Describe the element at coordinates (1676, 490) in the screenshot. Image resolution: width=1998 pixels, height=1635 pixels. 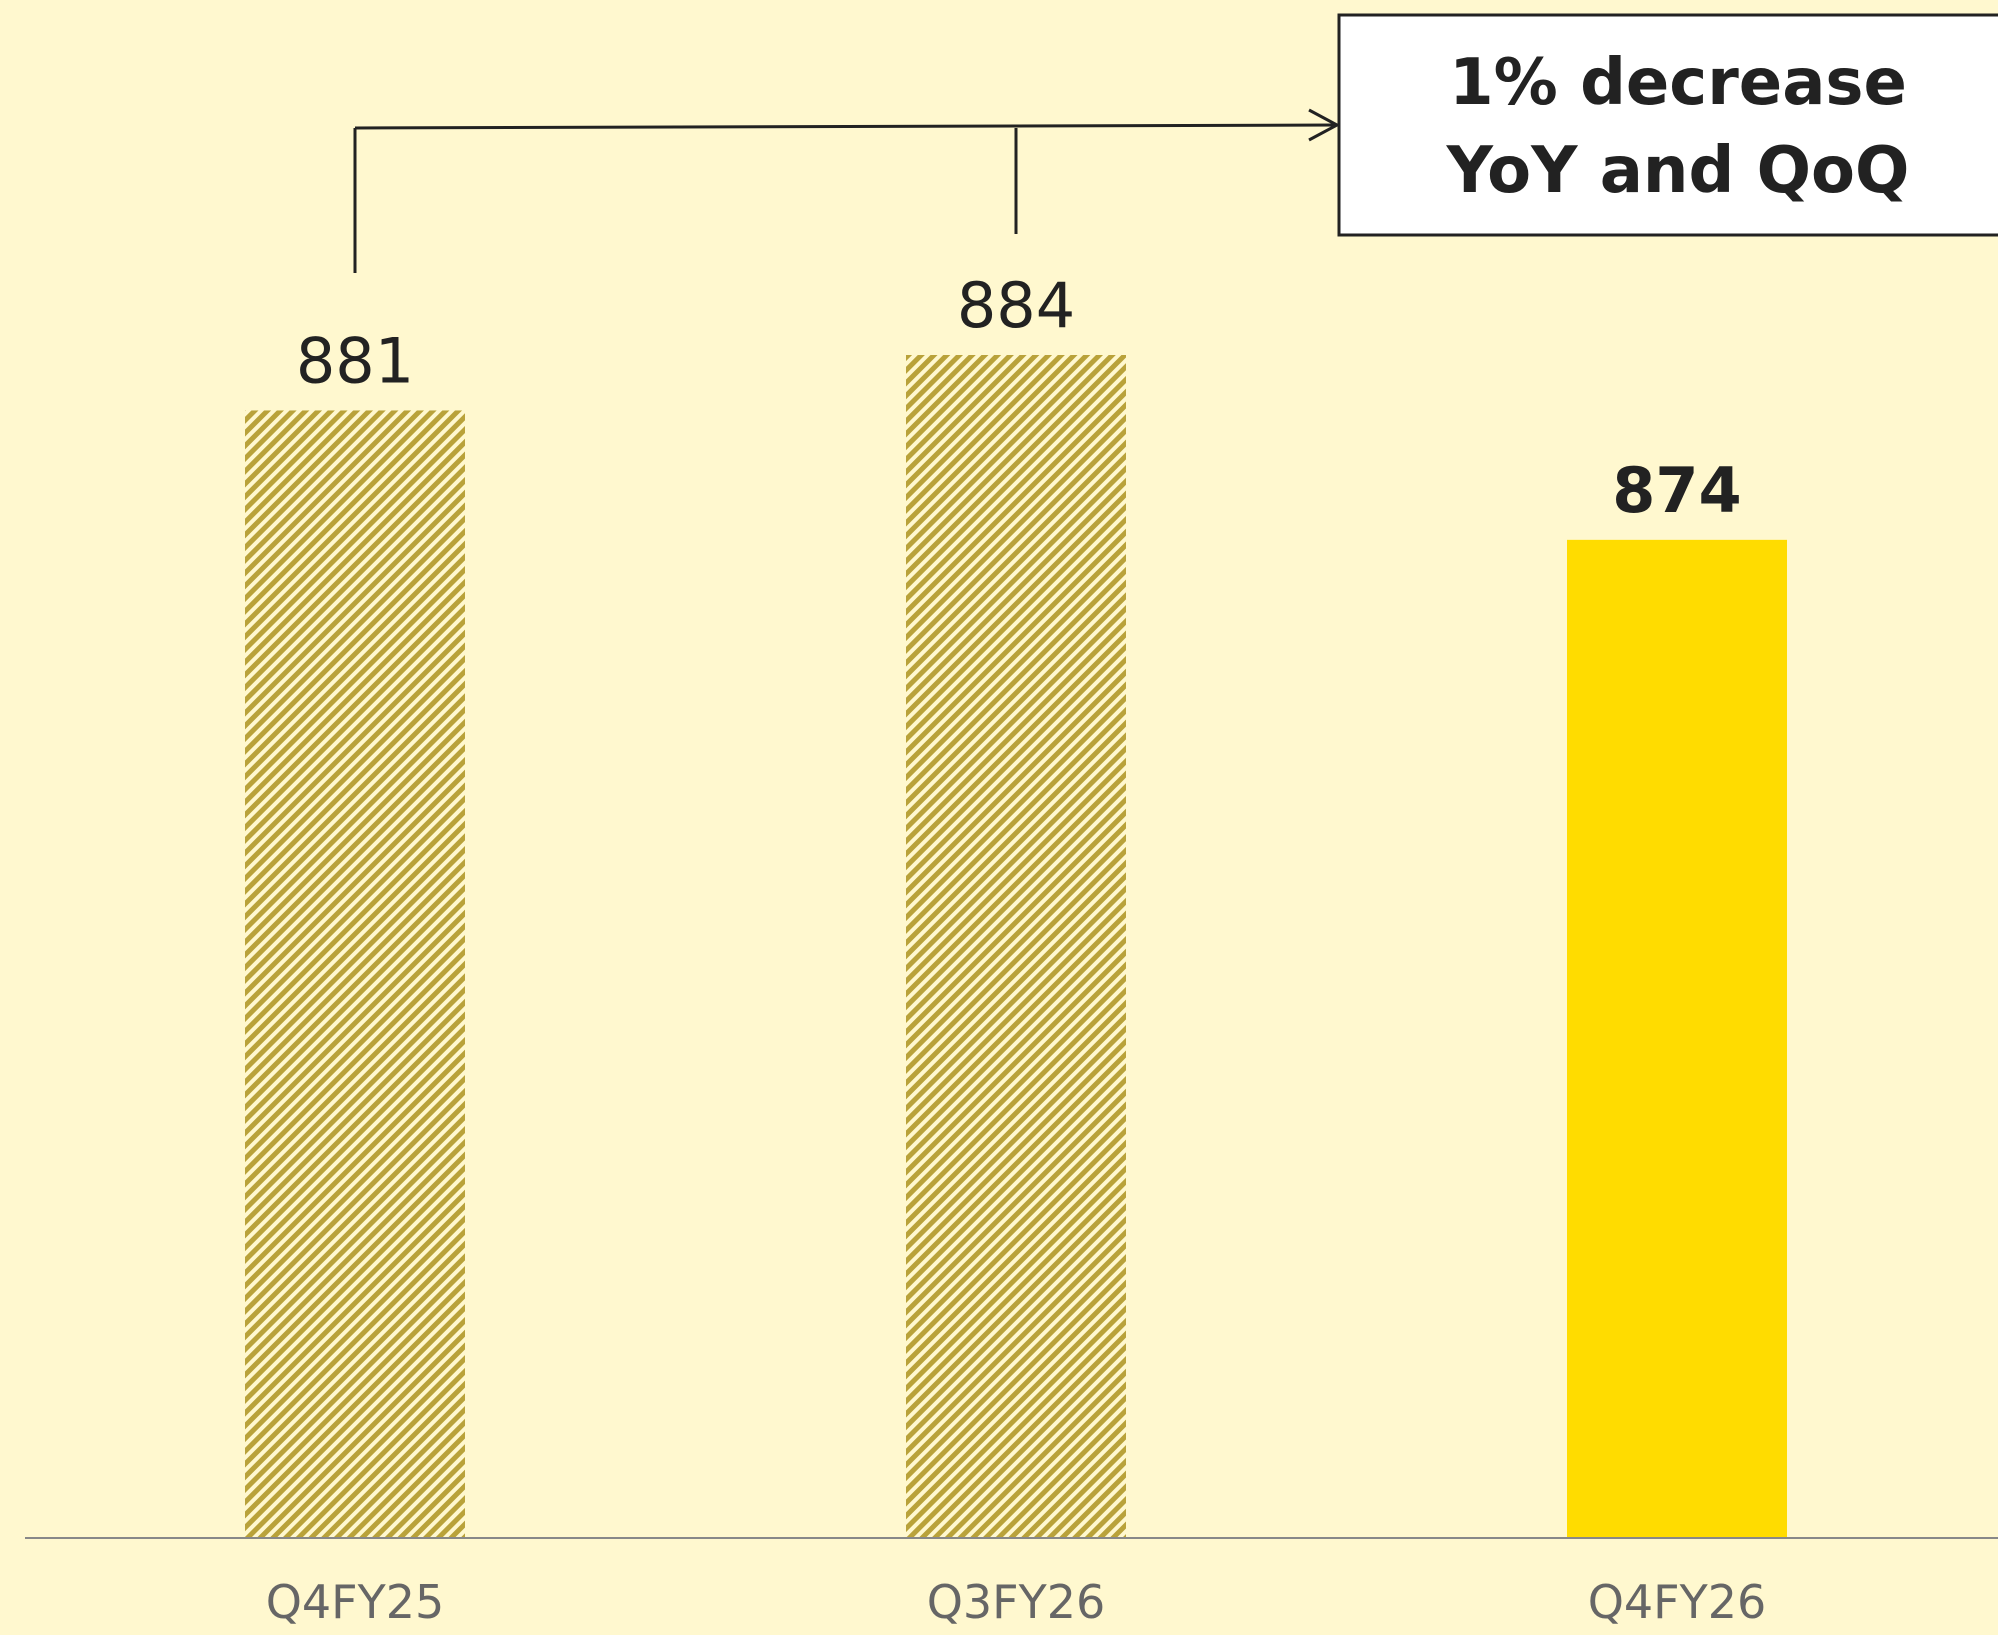
I see `value-label-q4fy26: 874` at that location.